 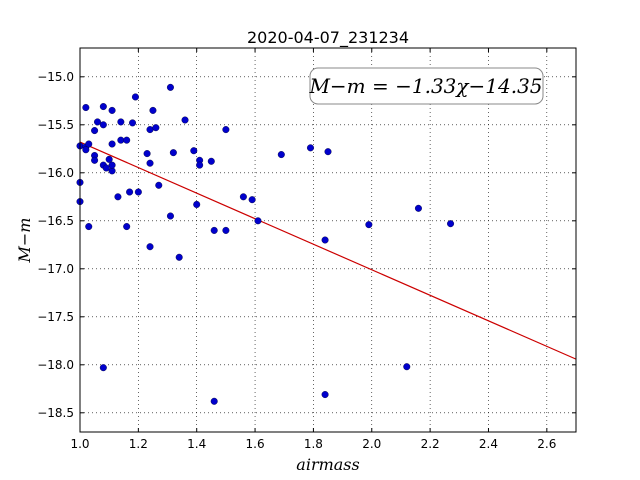 I want to click on x-tick-label: 1.2, so click(x=138, y=444).